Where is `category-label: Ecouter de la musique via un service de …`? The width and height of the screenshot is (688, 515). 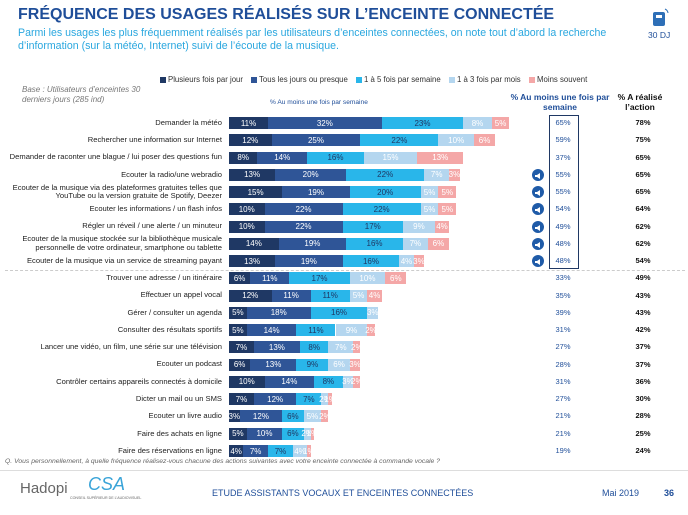
category-label: Ecouter de la musique via un service de … is located at coordinates (124, 260).